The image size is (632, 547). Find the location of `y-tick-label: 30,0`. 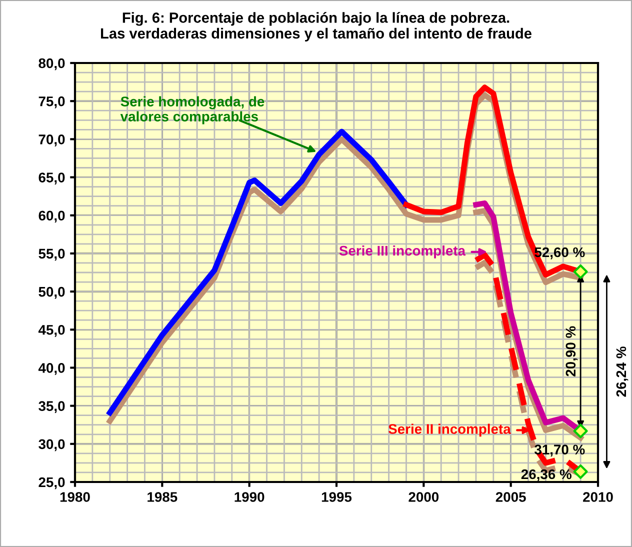

y-tick-label: 30,0 is located at coordinates (51, 445).